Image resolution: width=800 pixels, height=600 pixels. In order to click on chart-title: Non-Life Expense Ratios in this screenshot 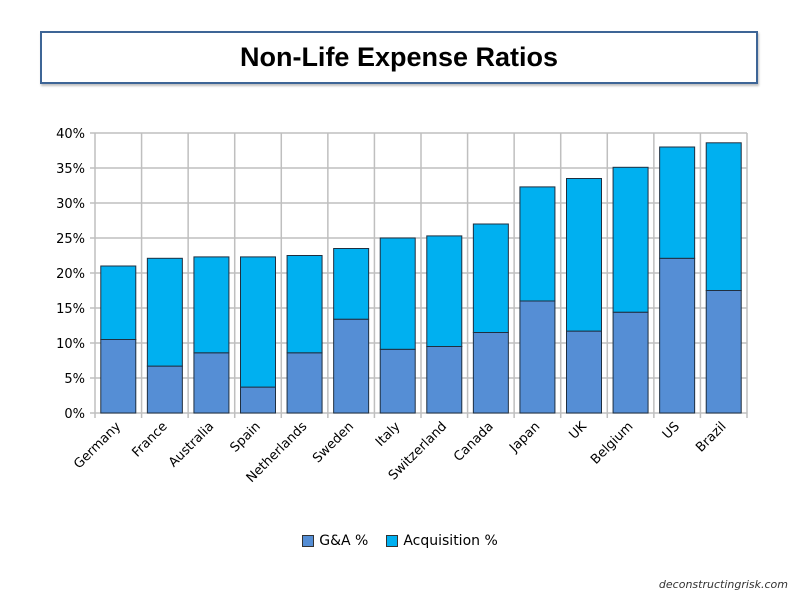, I will do `click(399, 57)`.